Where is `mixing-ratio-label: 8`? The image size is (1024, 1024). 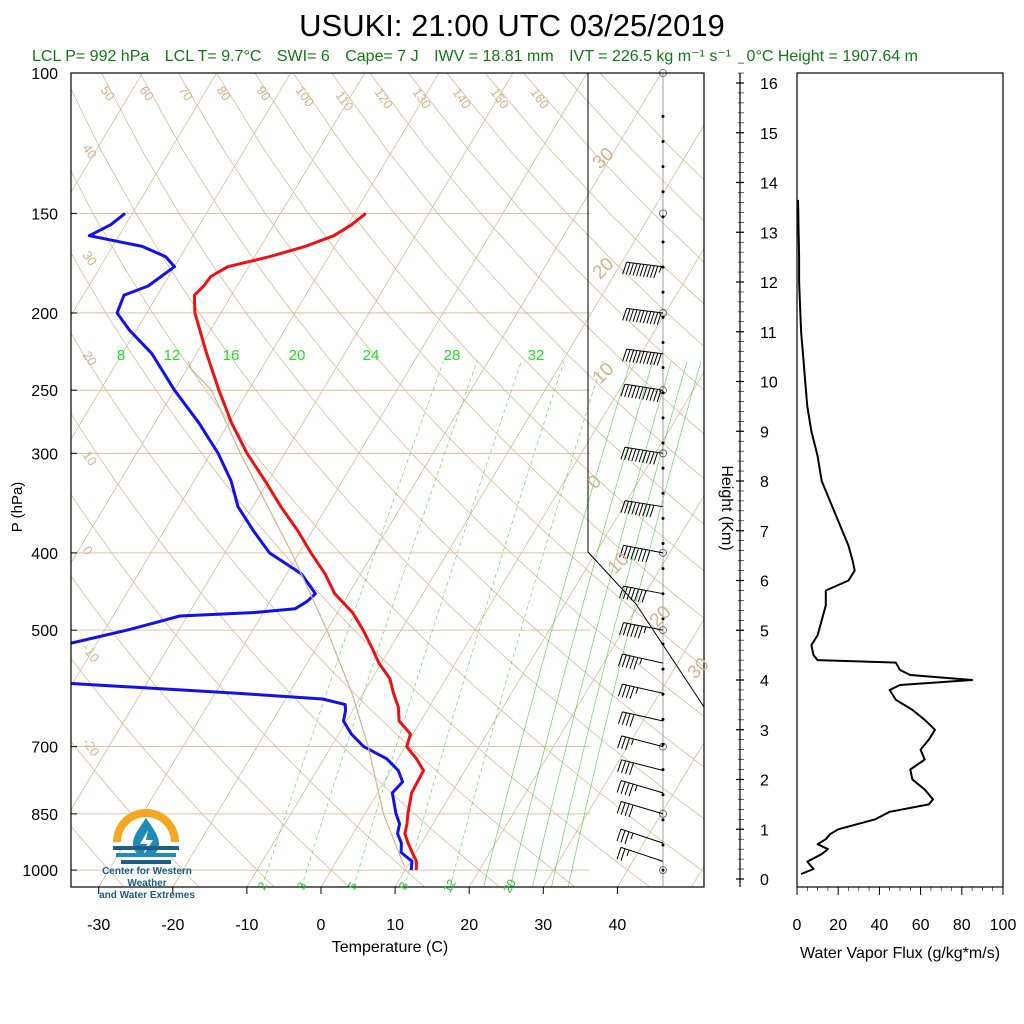 mixing-ratio-label: 8 is located at coordinates (404, 885).